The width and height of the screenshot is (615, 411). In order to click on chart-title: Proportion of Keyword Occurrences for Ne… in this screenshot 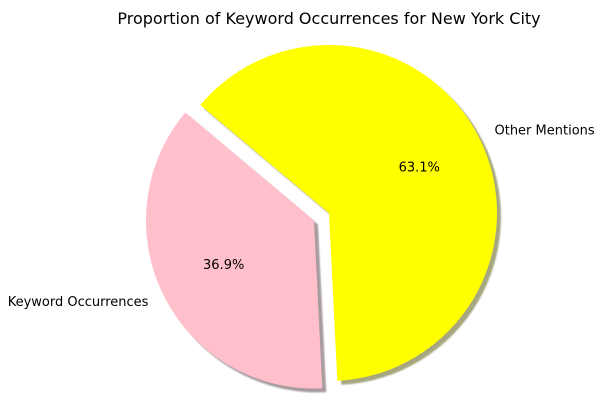, I will do `click(328, 18)`.